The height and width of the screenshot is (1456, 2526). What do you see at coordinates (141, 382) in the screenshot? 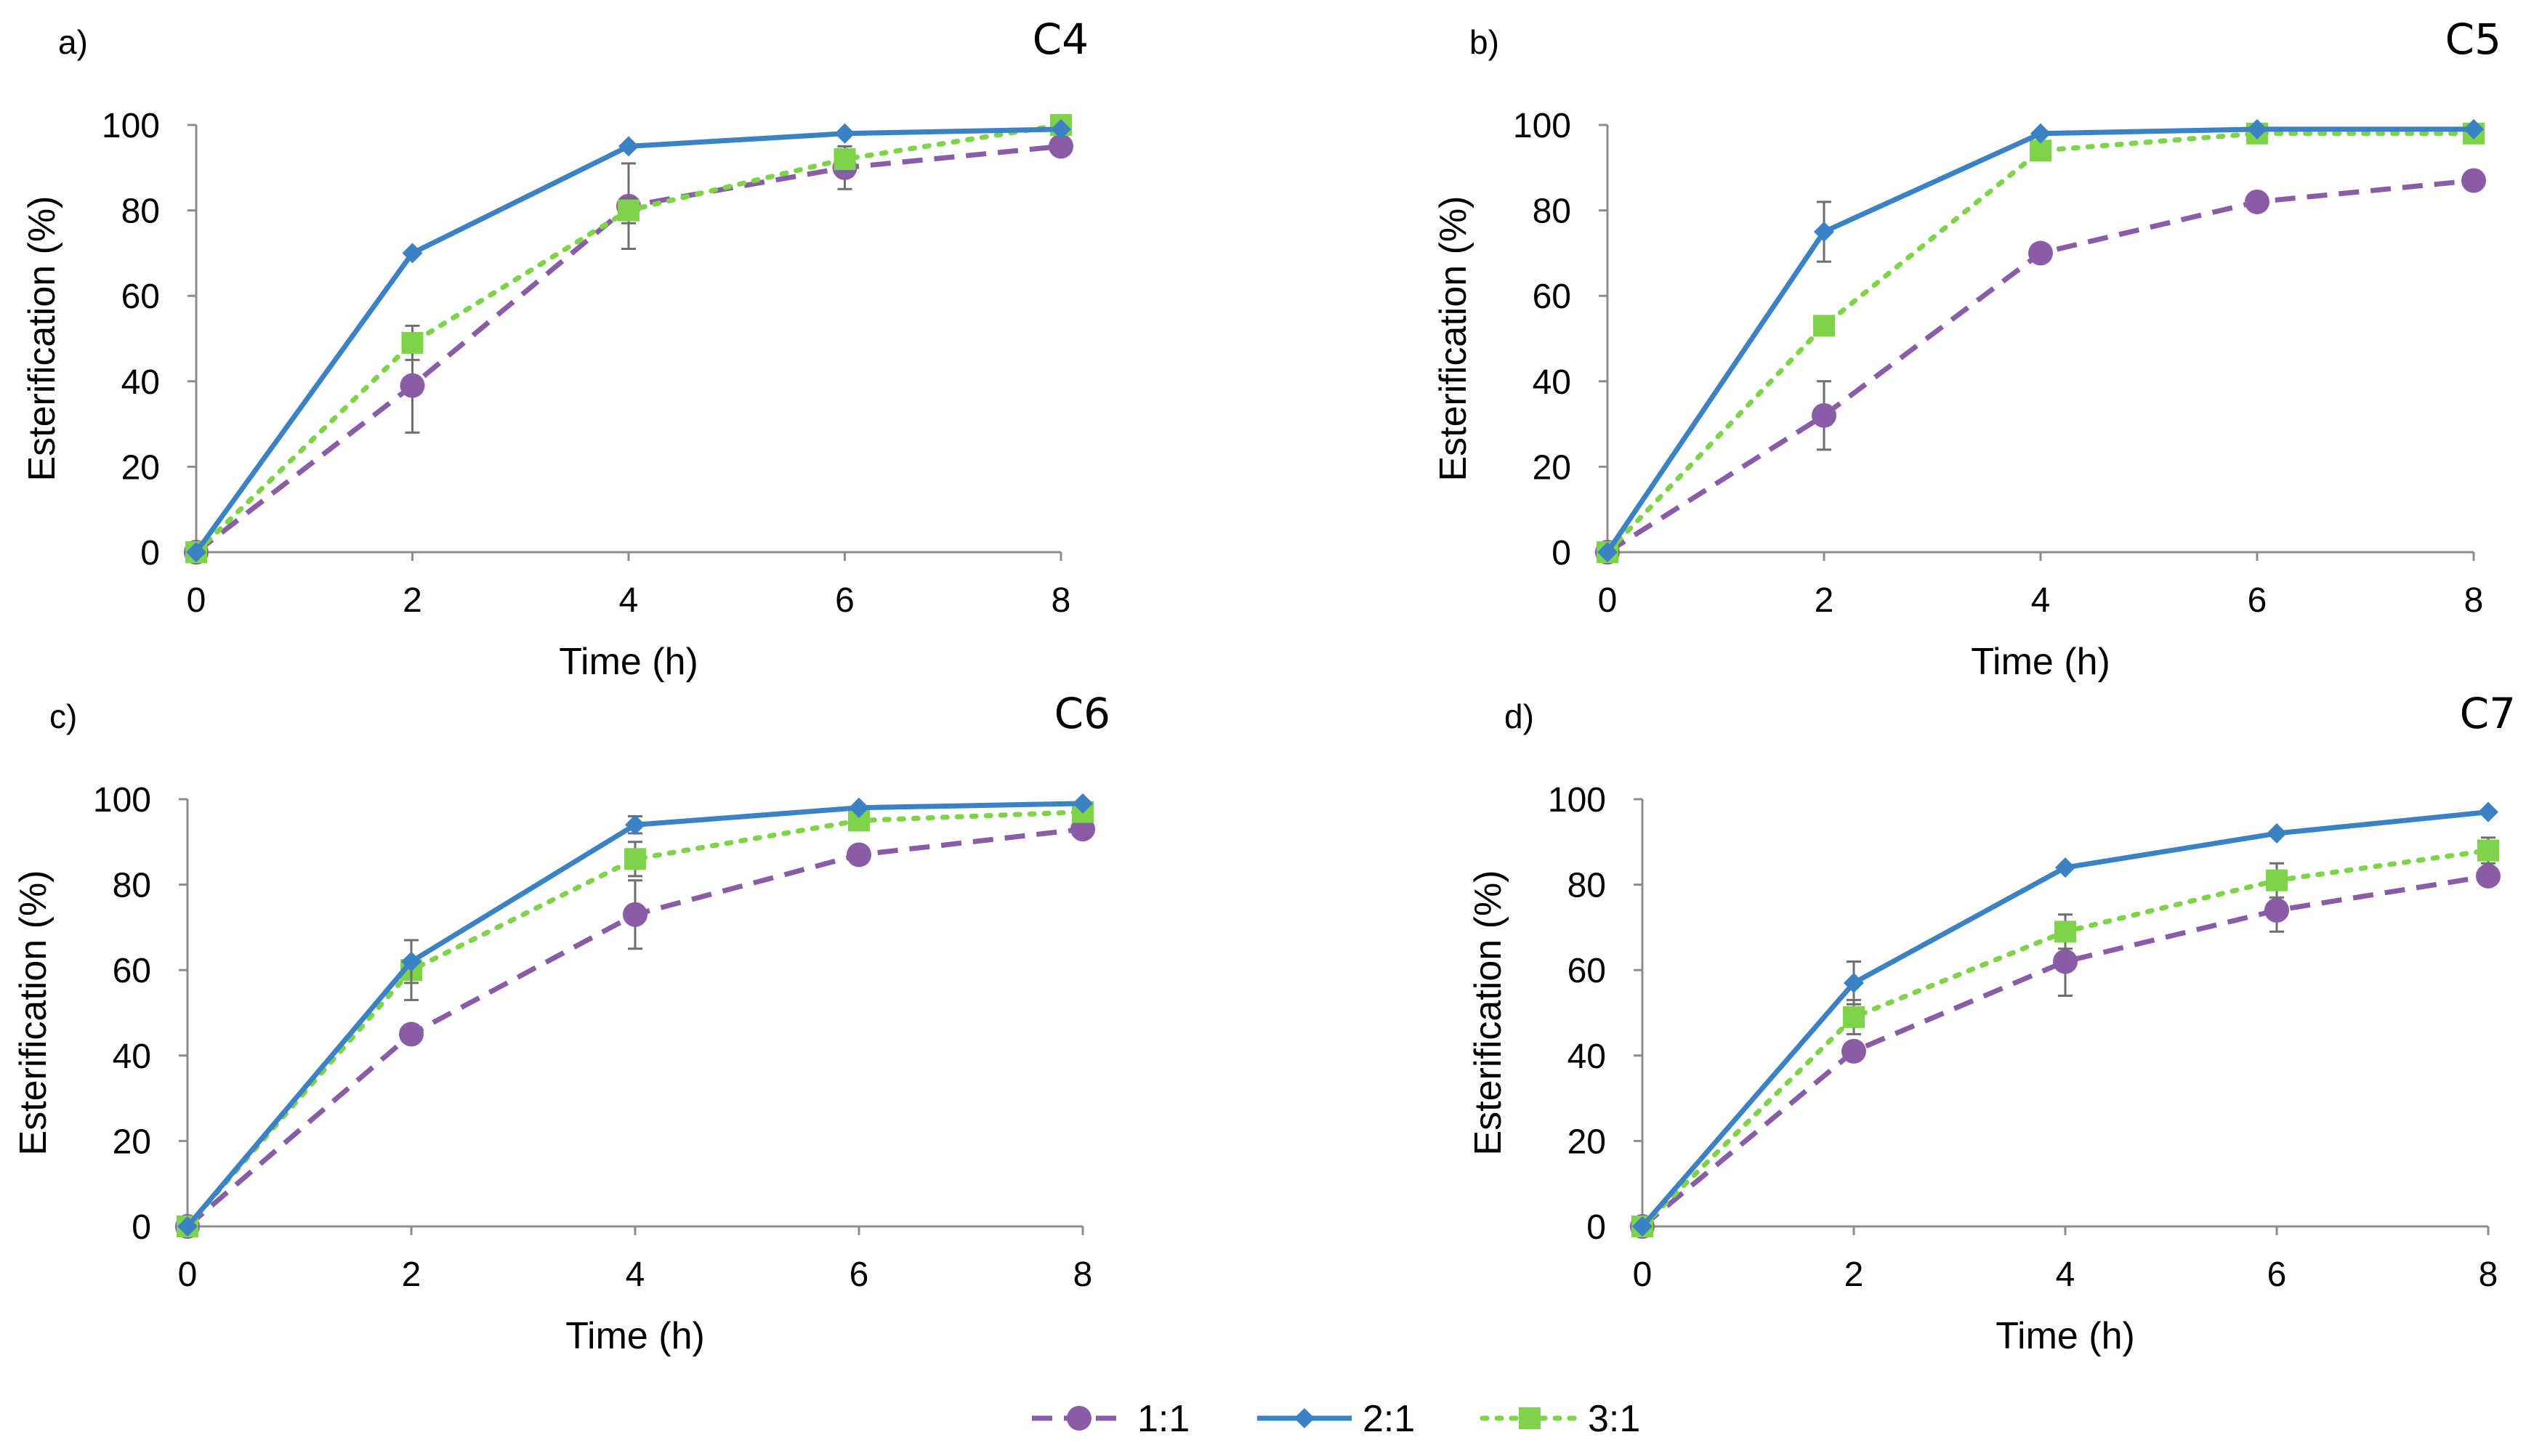
I see `y-tick-label: 40` at bounding box center [141, 382].